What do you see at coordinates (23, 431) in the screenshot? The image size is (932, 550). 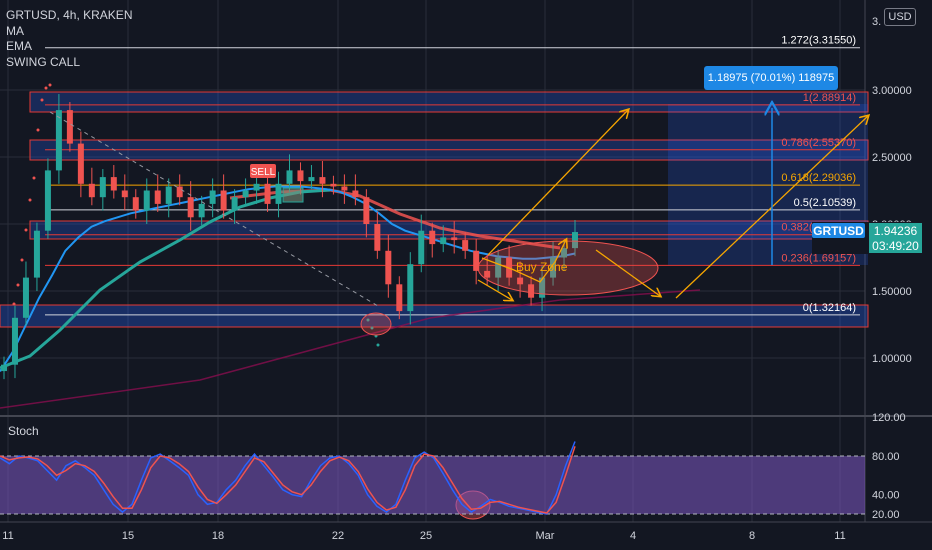 I see `stoch-indicator-label: Stoch` at bounding box center [23, 431].